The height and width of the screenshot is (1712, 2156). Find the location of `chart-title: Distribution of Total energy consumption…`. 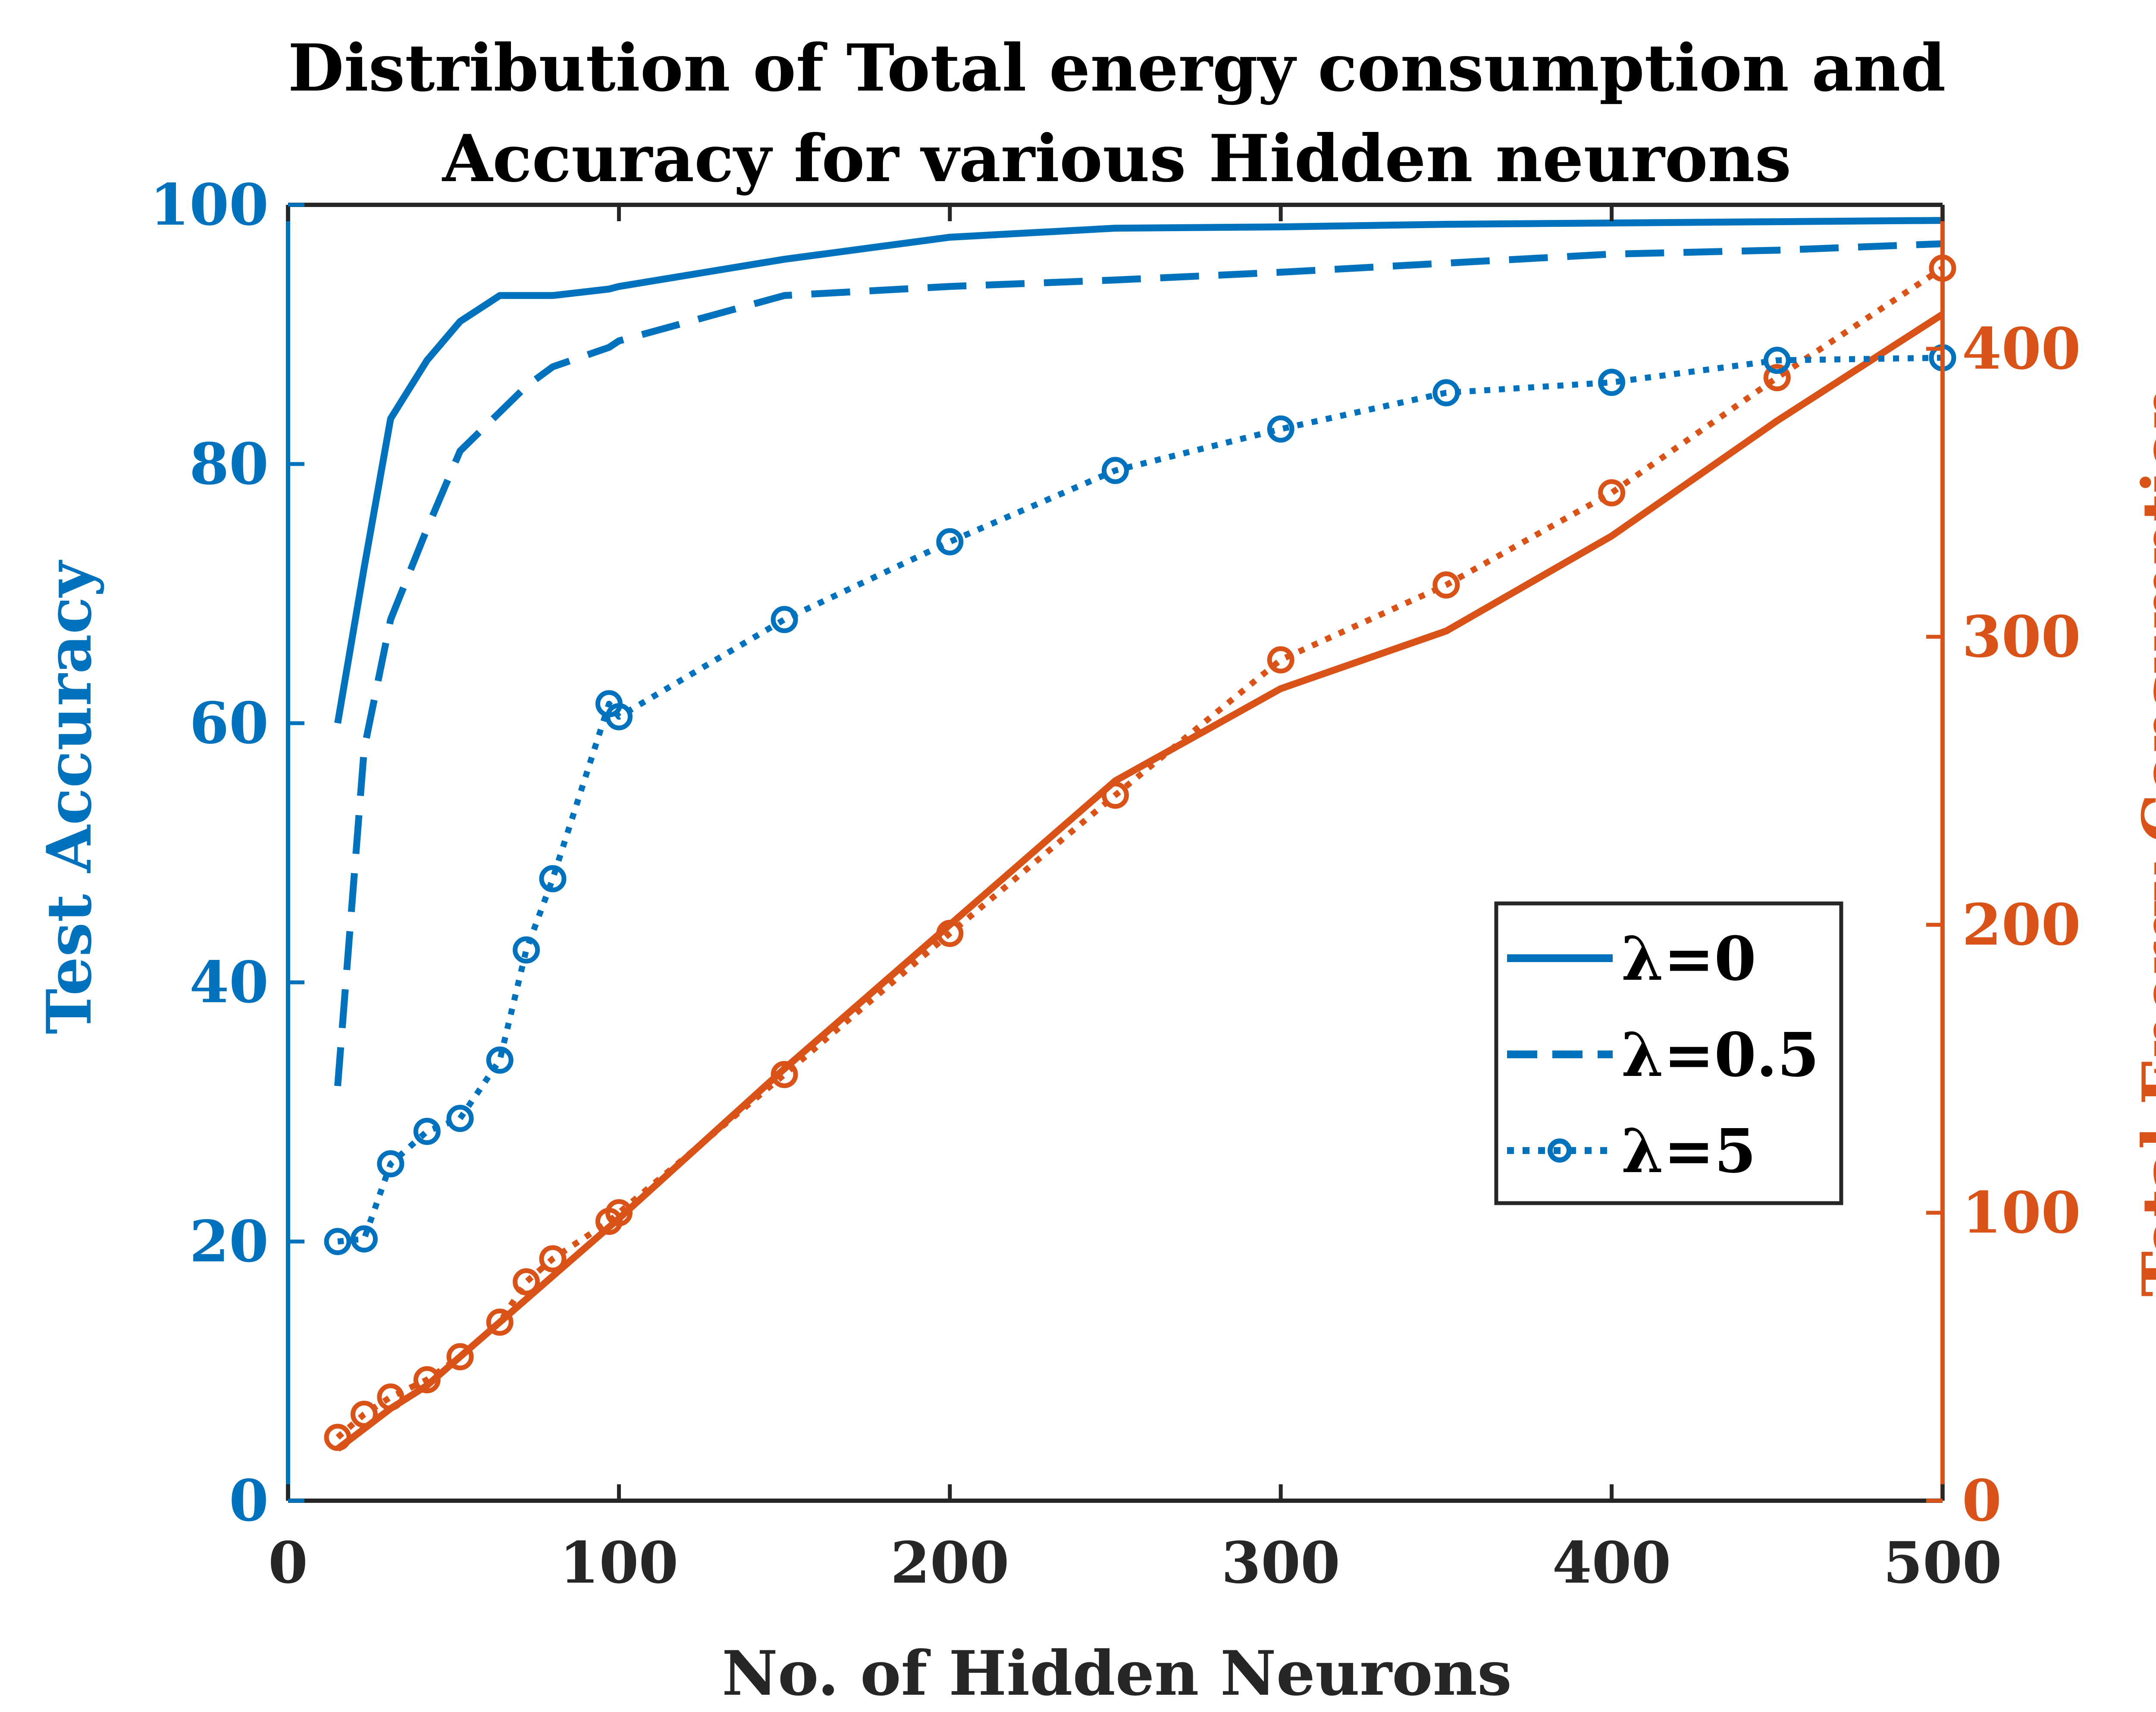

chart-title: Distribution of Total energy consumption… is located at coordinates (1117, 114).